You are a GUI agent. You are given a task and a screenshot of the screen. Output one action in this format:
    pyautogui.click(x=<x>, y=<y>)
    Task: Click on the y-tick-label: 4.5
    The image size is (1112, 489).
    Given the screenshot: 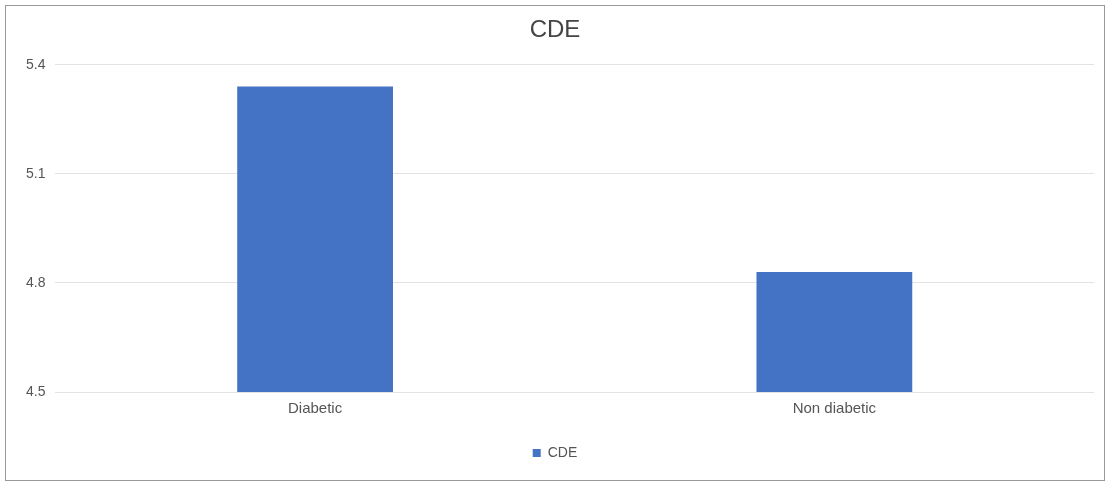 What is the action you would take?
    pyautogui.click(x=35, y=390)
    